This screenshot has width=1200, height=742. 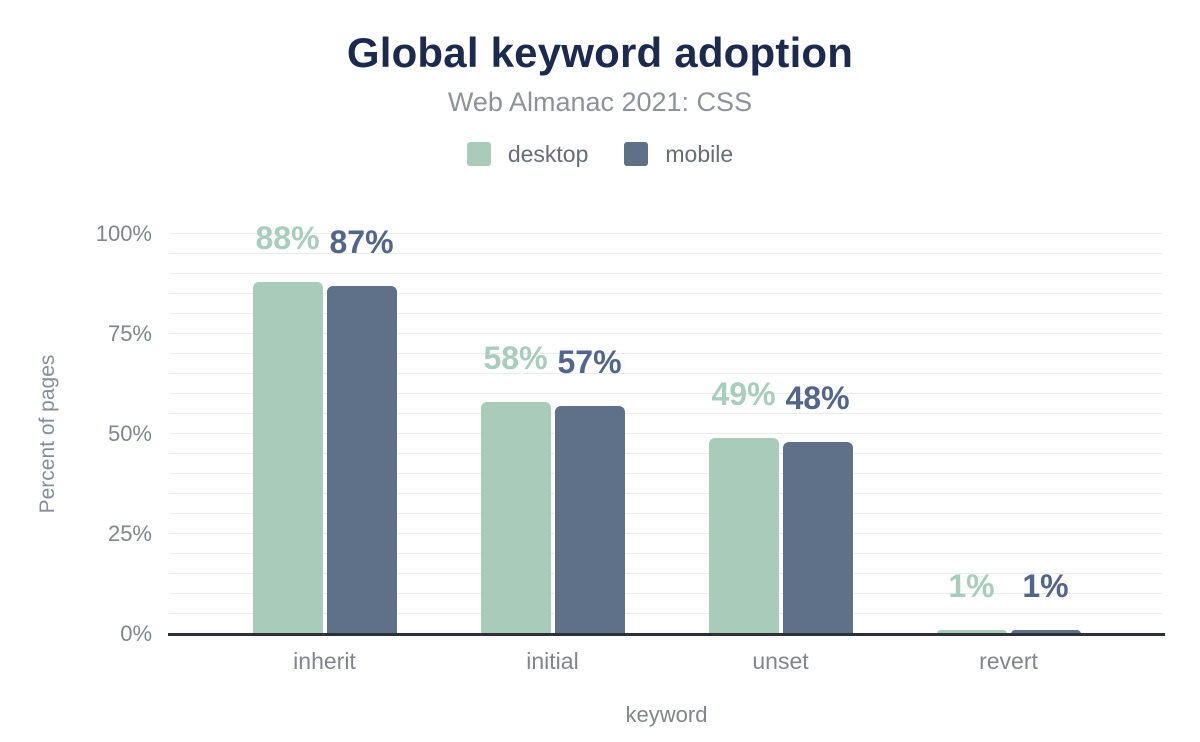 What do you see at coordinates (780, 661) in the screenshot?
I see `x-tick-label-unset: unset` at bounding box center [780, 661].